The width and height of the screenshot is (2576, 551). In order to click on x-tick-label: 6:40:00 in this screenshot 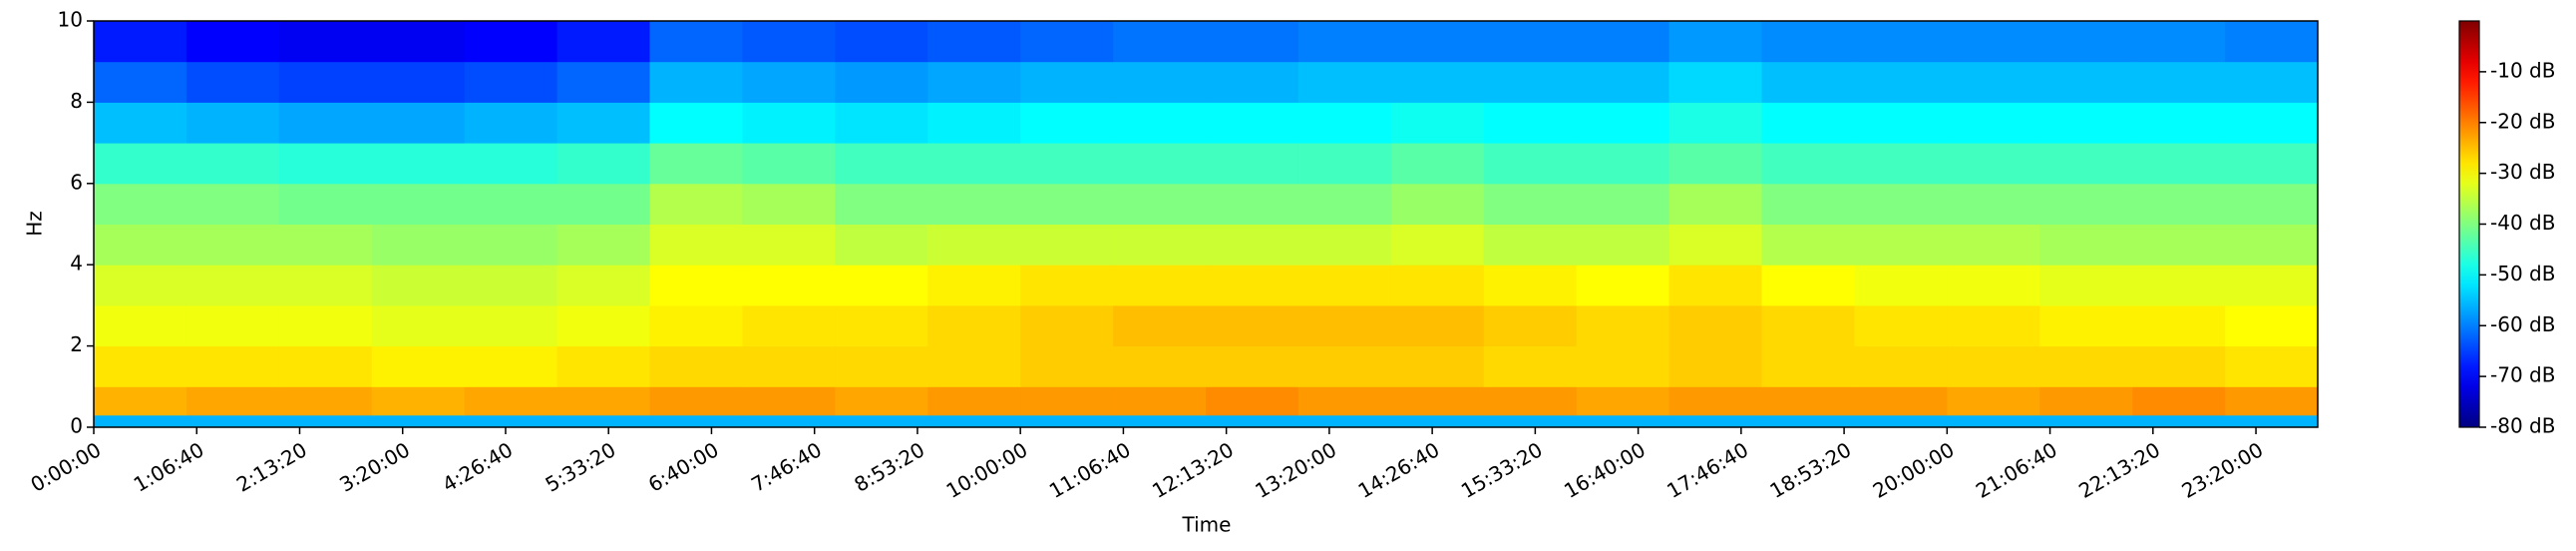, I will do `click(683, 466)`.